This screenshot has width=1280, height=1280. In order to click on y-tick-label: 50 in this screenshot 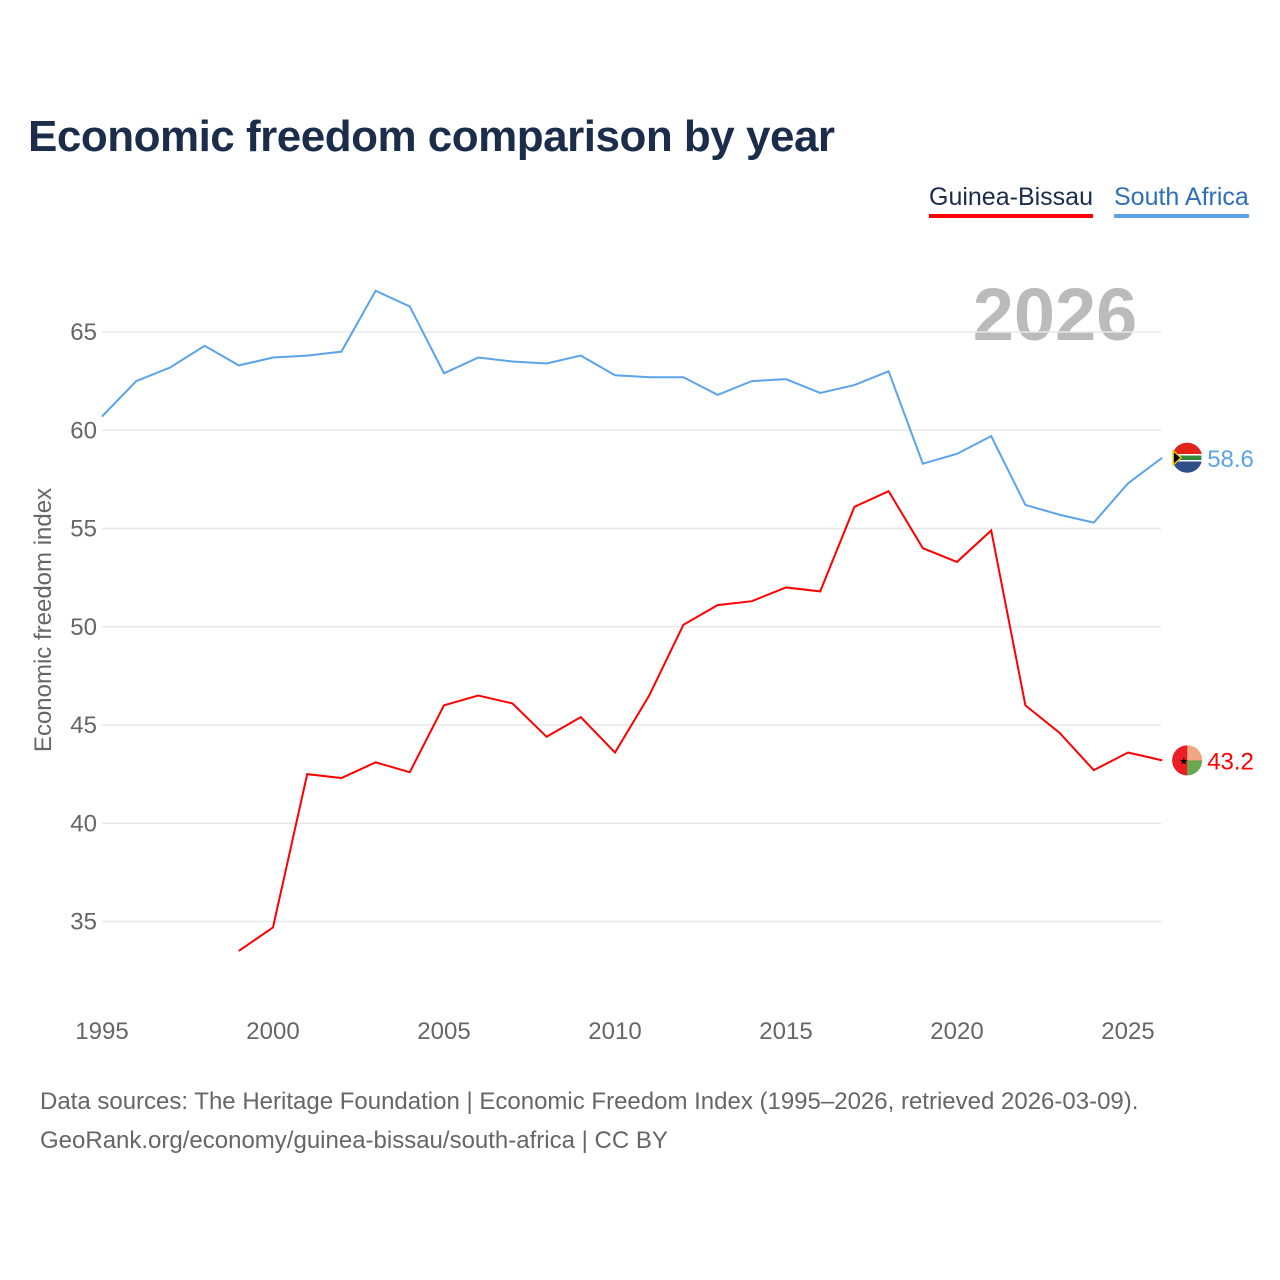, I will do `click(83, 627)`.